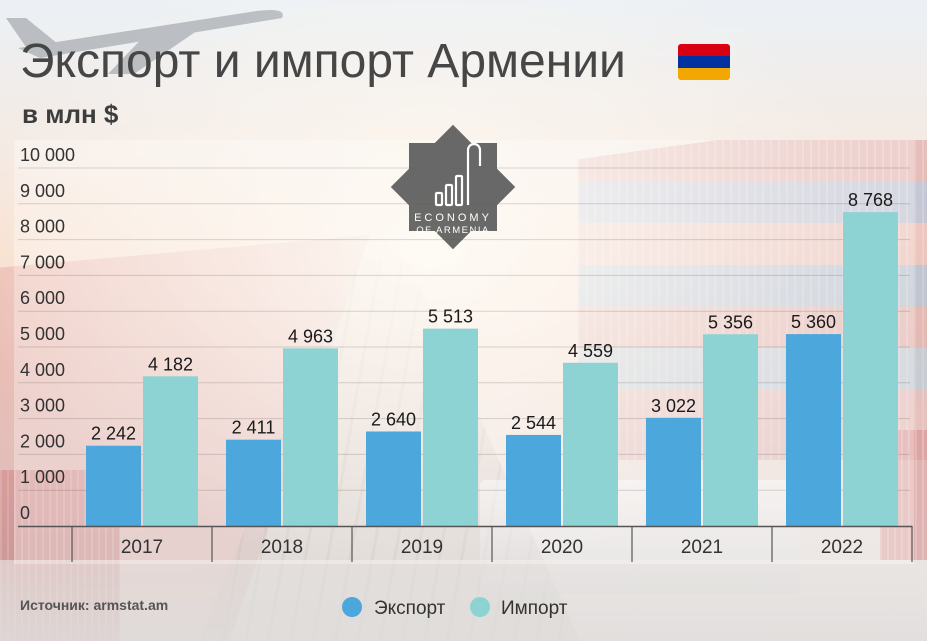 The image size is (927, 641). Describe the element at coordinates (453, 218) in the screenshot. I see `logo-text-line1: ECONOMY` at that location.